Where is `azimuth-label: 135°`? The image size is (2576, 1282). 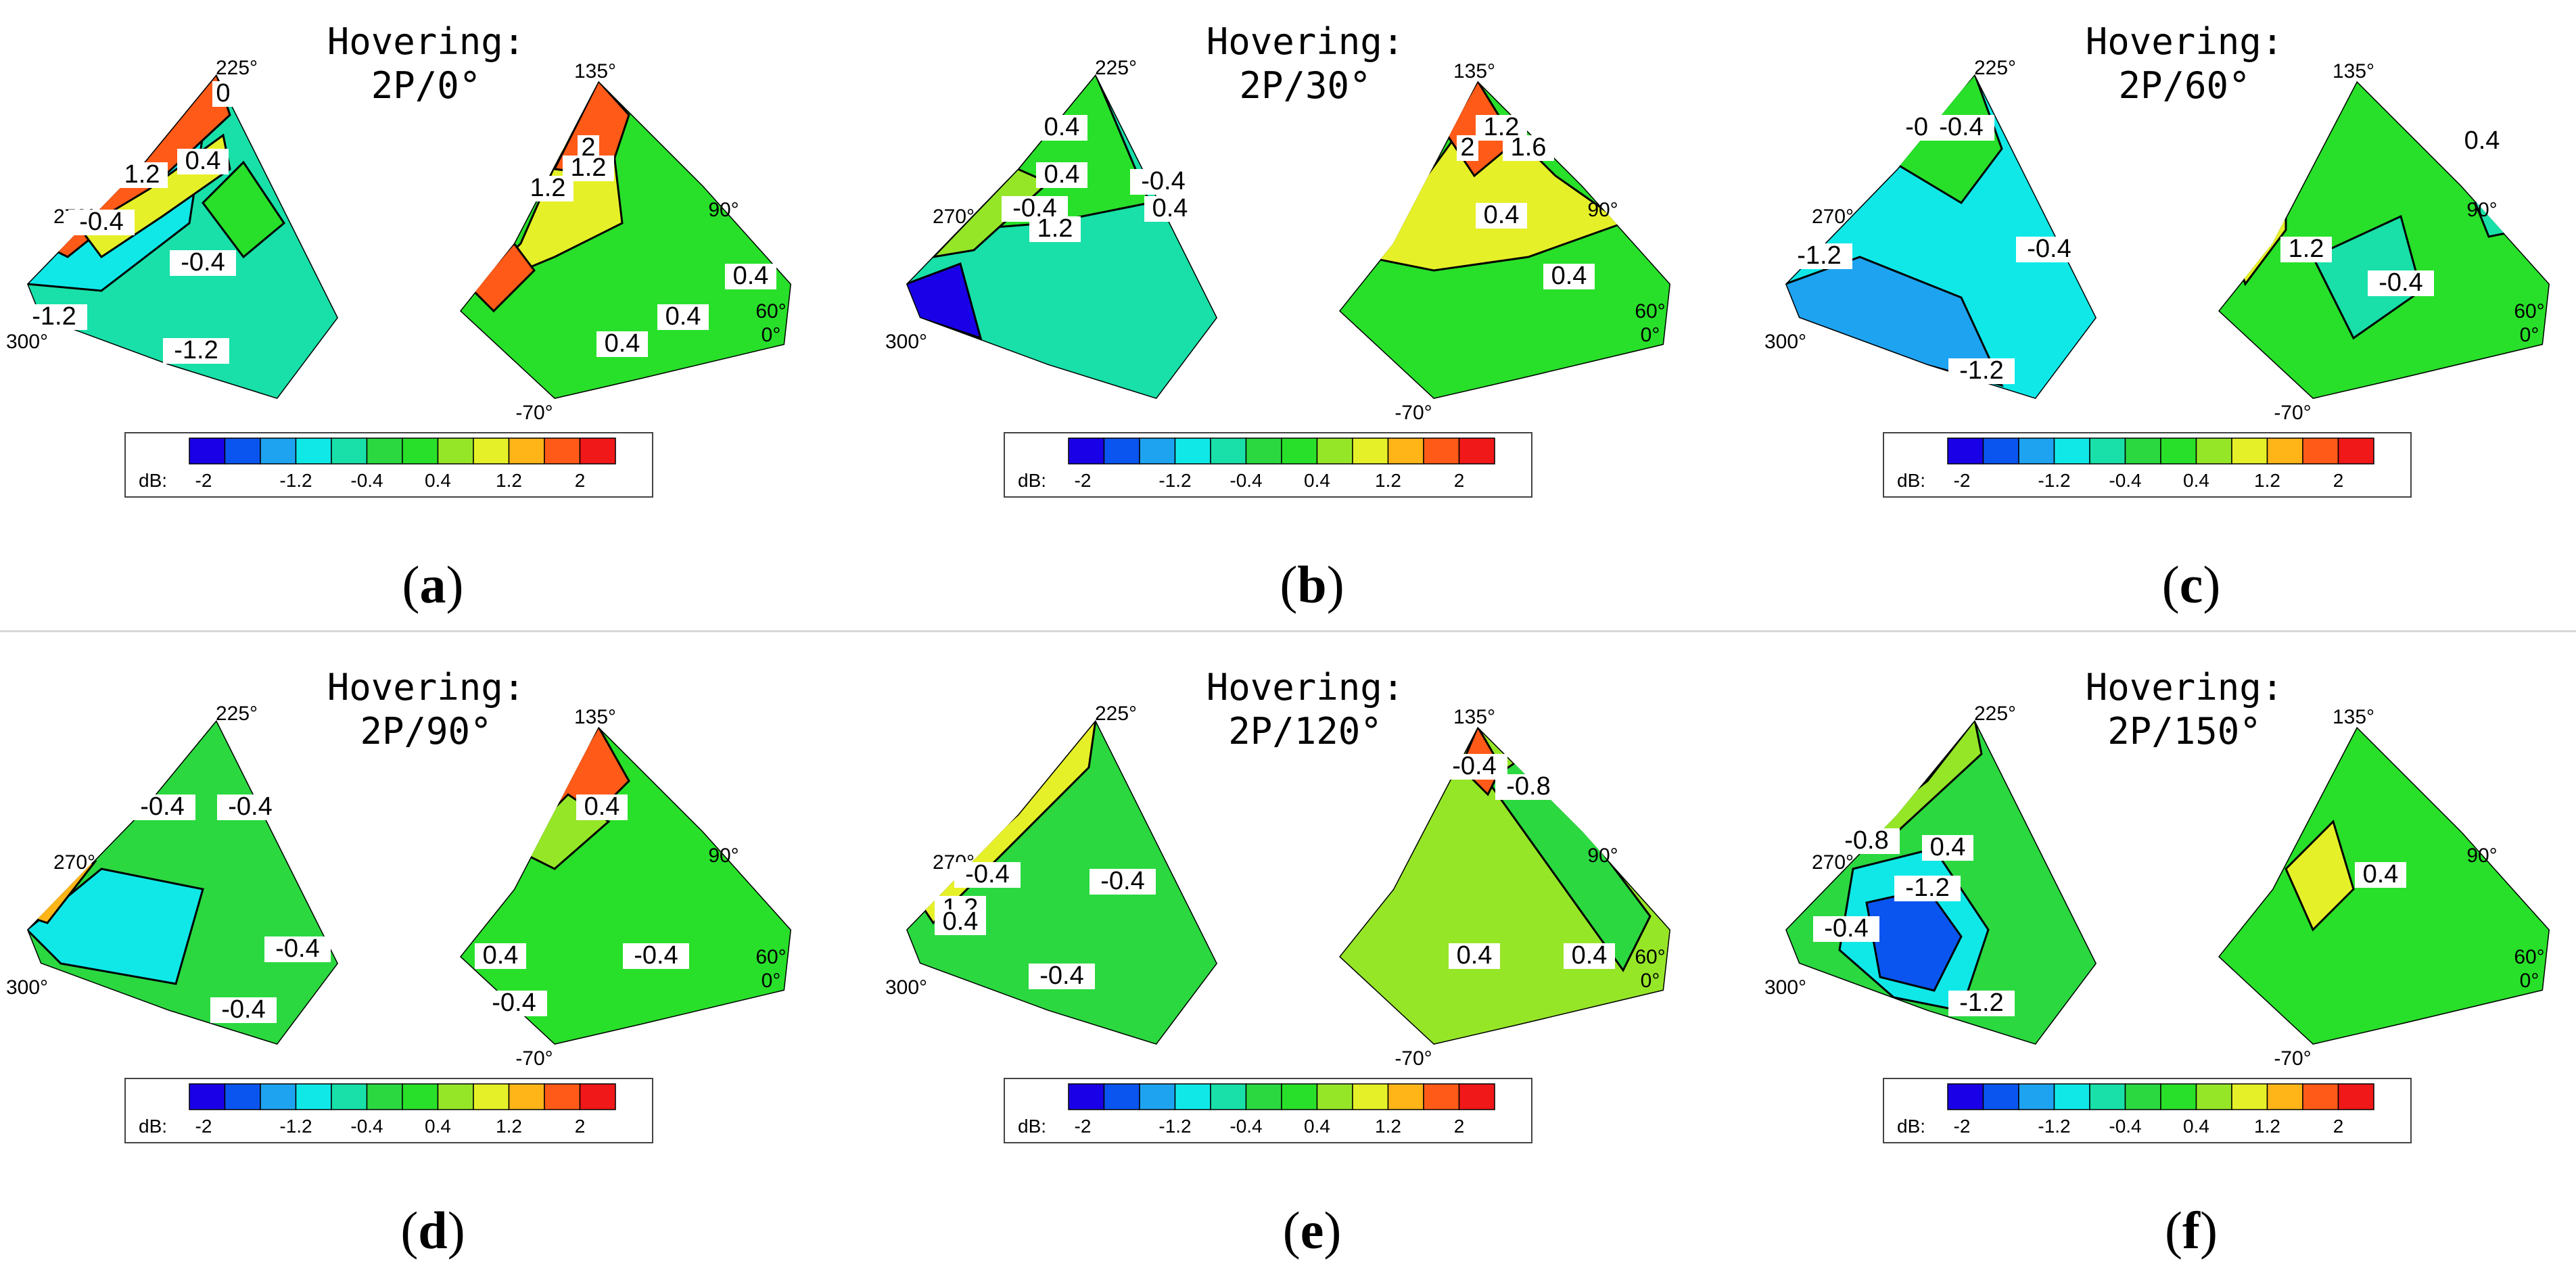
azimuth-label: 135° is located at coordinates (1474, 717).